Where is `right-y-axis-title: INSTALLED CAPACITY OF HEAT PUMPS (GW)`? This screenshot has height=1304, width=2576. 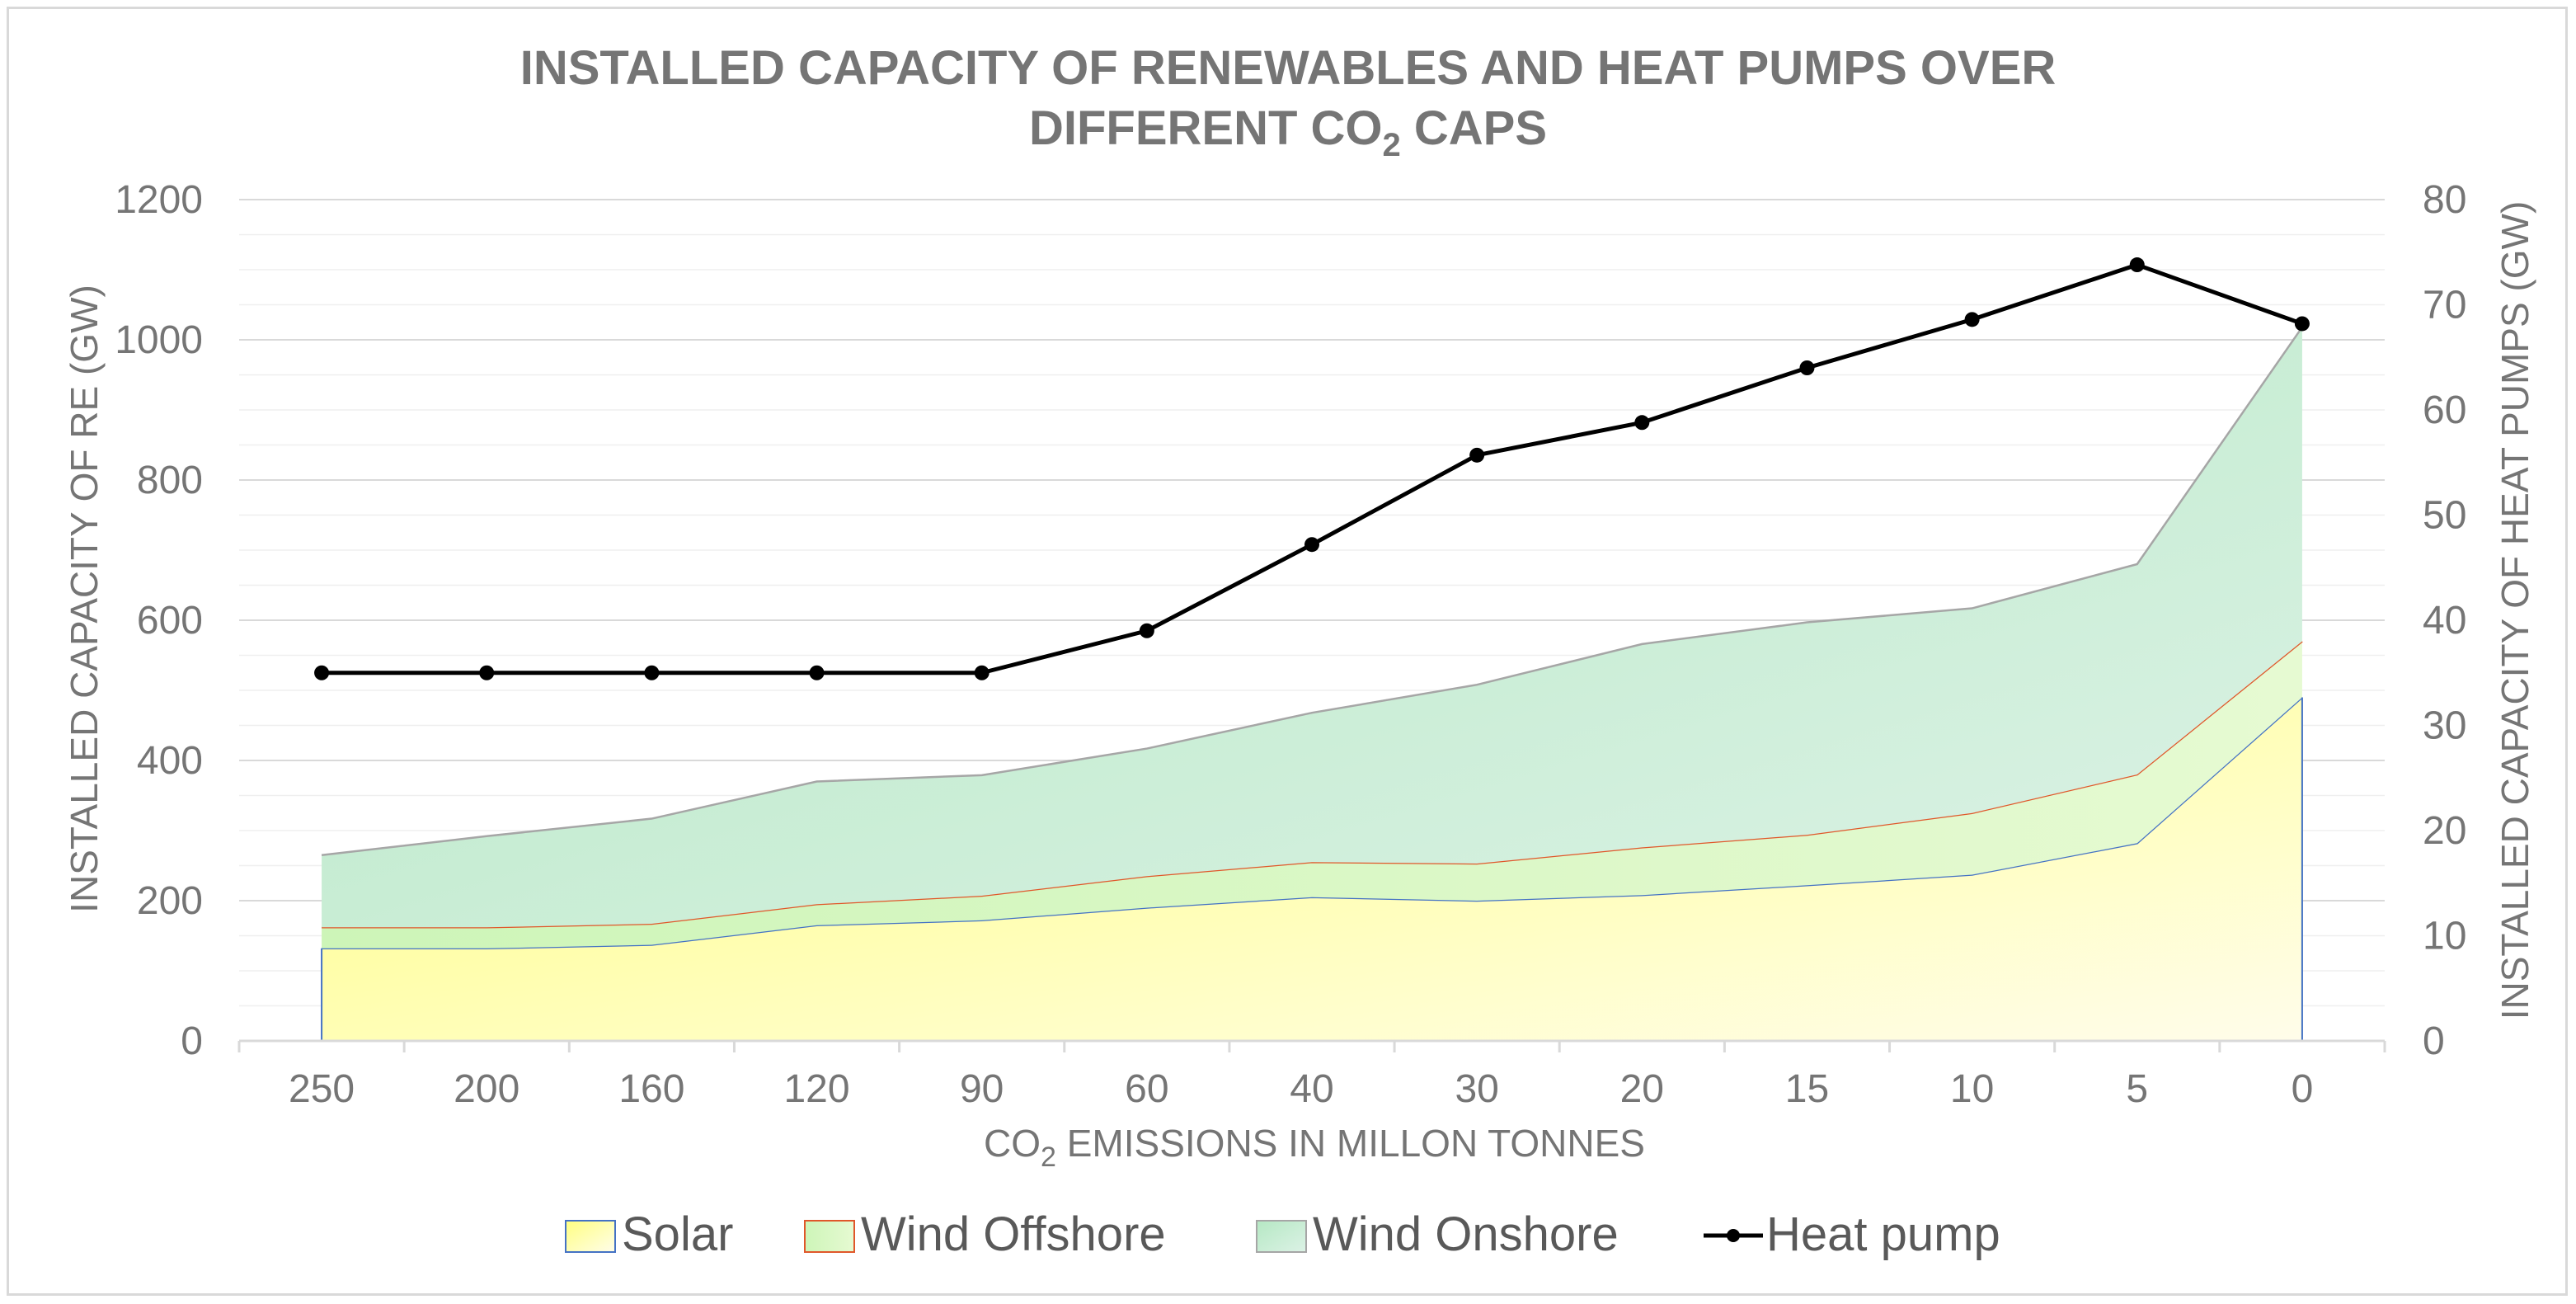
right-y-axis-title: INSTALLED CAPACITY OF HEAT PUMPS (GW) is located at coordinates (2515, 610).